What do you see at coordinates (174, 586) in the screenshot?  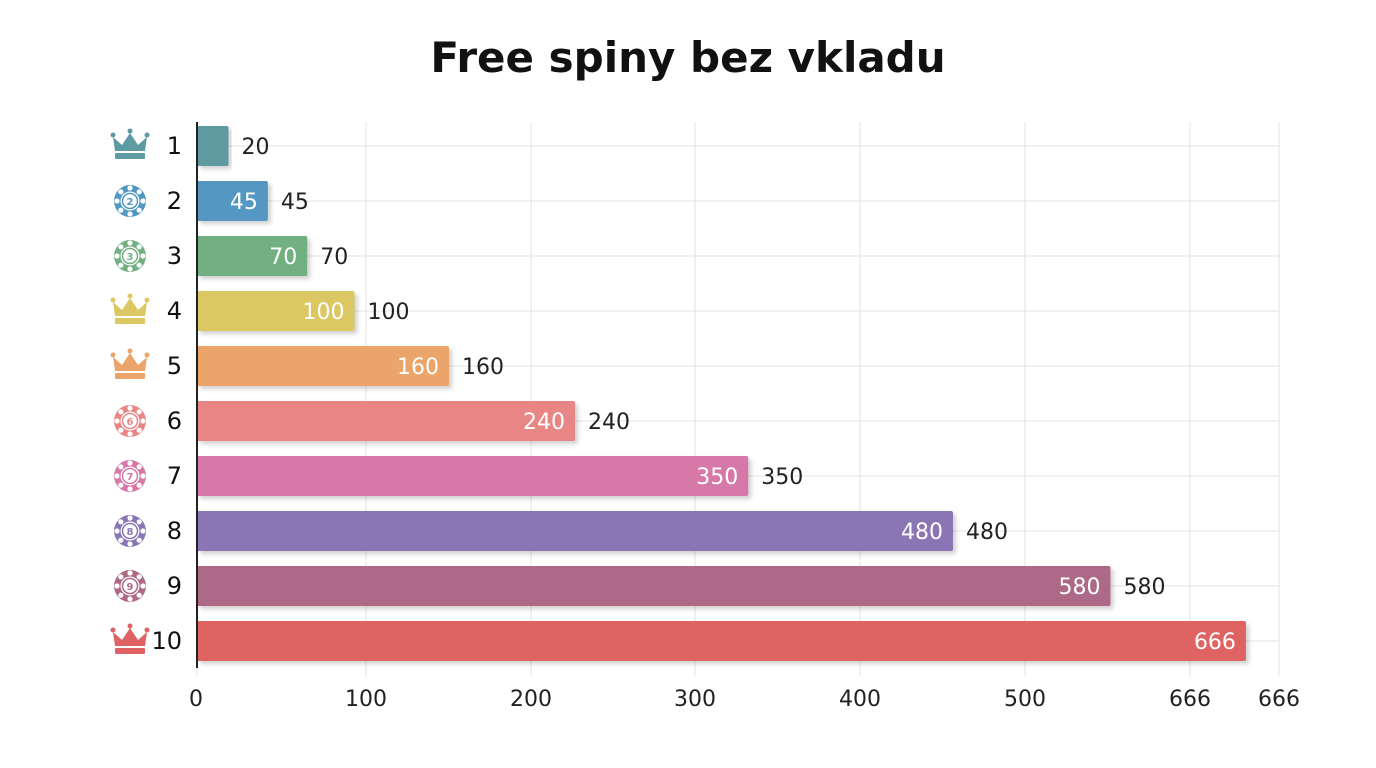 I see `category-label: 9` at bounding box center [174, 586].